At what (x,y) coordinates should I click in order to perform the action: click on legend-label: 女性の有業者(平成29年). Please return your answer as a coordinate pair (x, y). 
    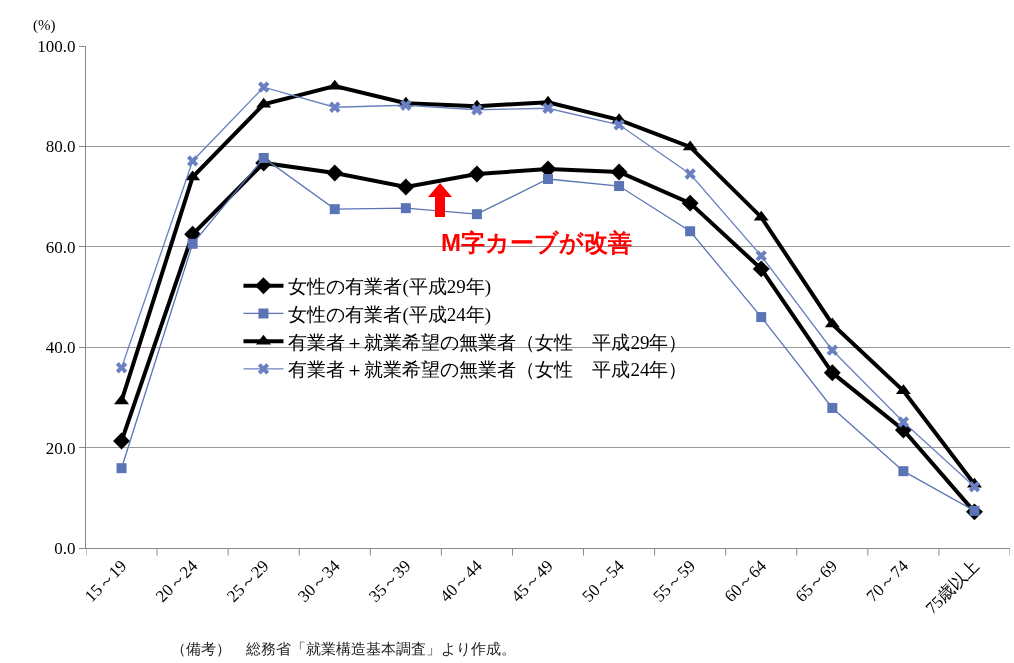
    Looking at the image, I should click on (390, 287).